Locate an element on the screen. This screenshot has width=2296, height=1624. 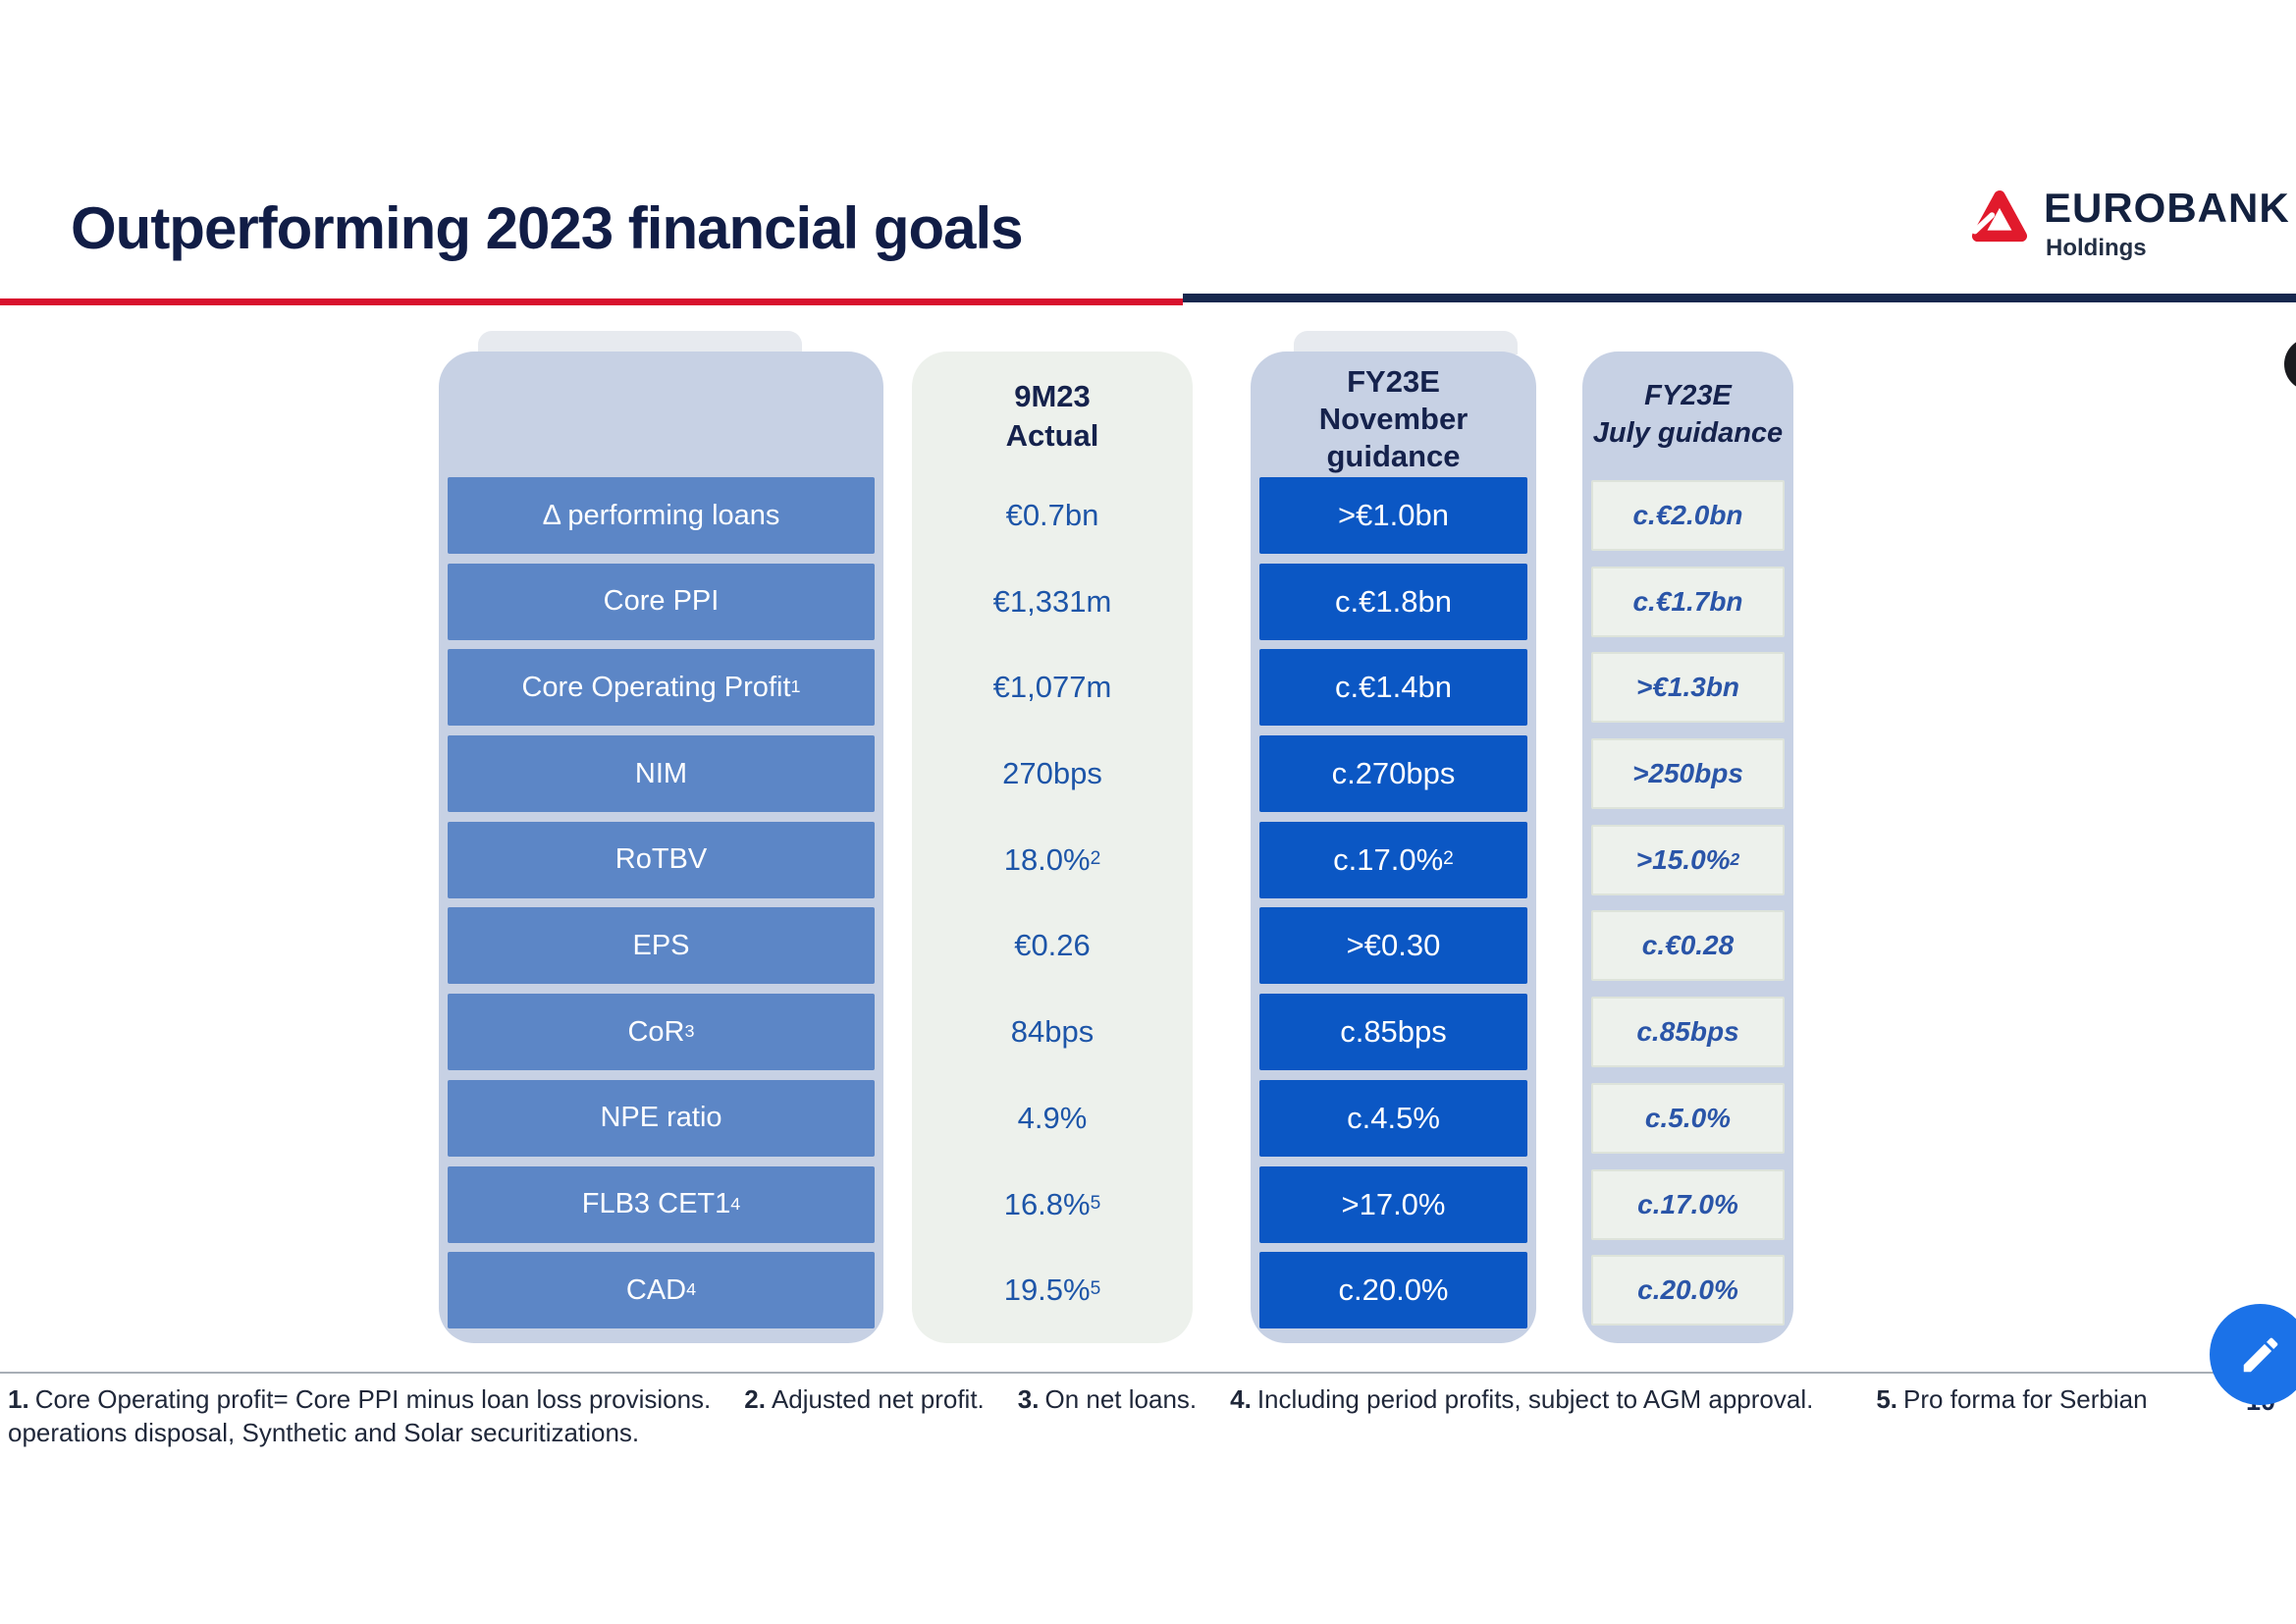
column-header-november-guidance: FY23E November guidance is located at coordinates (1393, 420).